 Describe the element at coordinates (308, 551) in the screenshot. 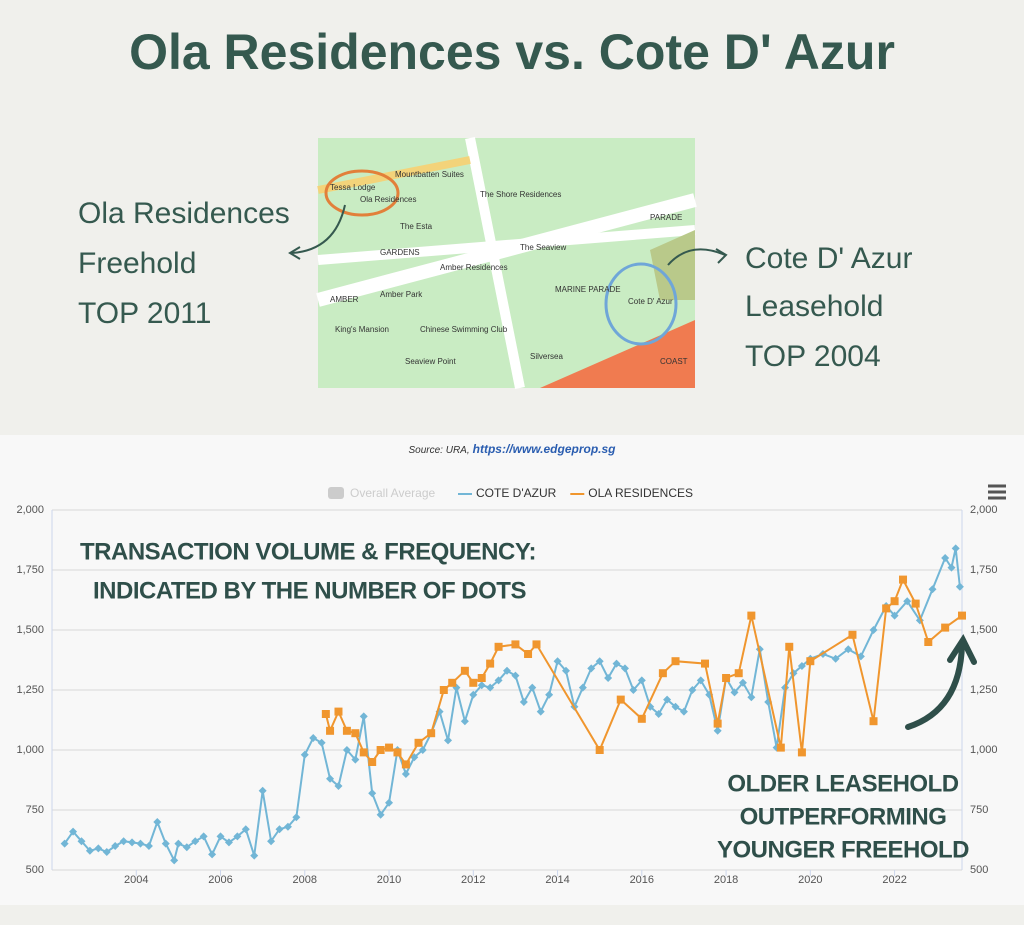

I see `annotation: TRANSACTION VOLUME & FREQUENCY:` at that location.